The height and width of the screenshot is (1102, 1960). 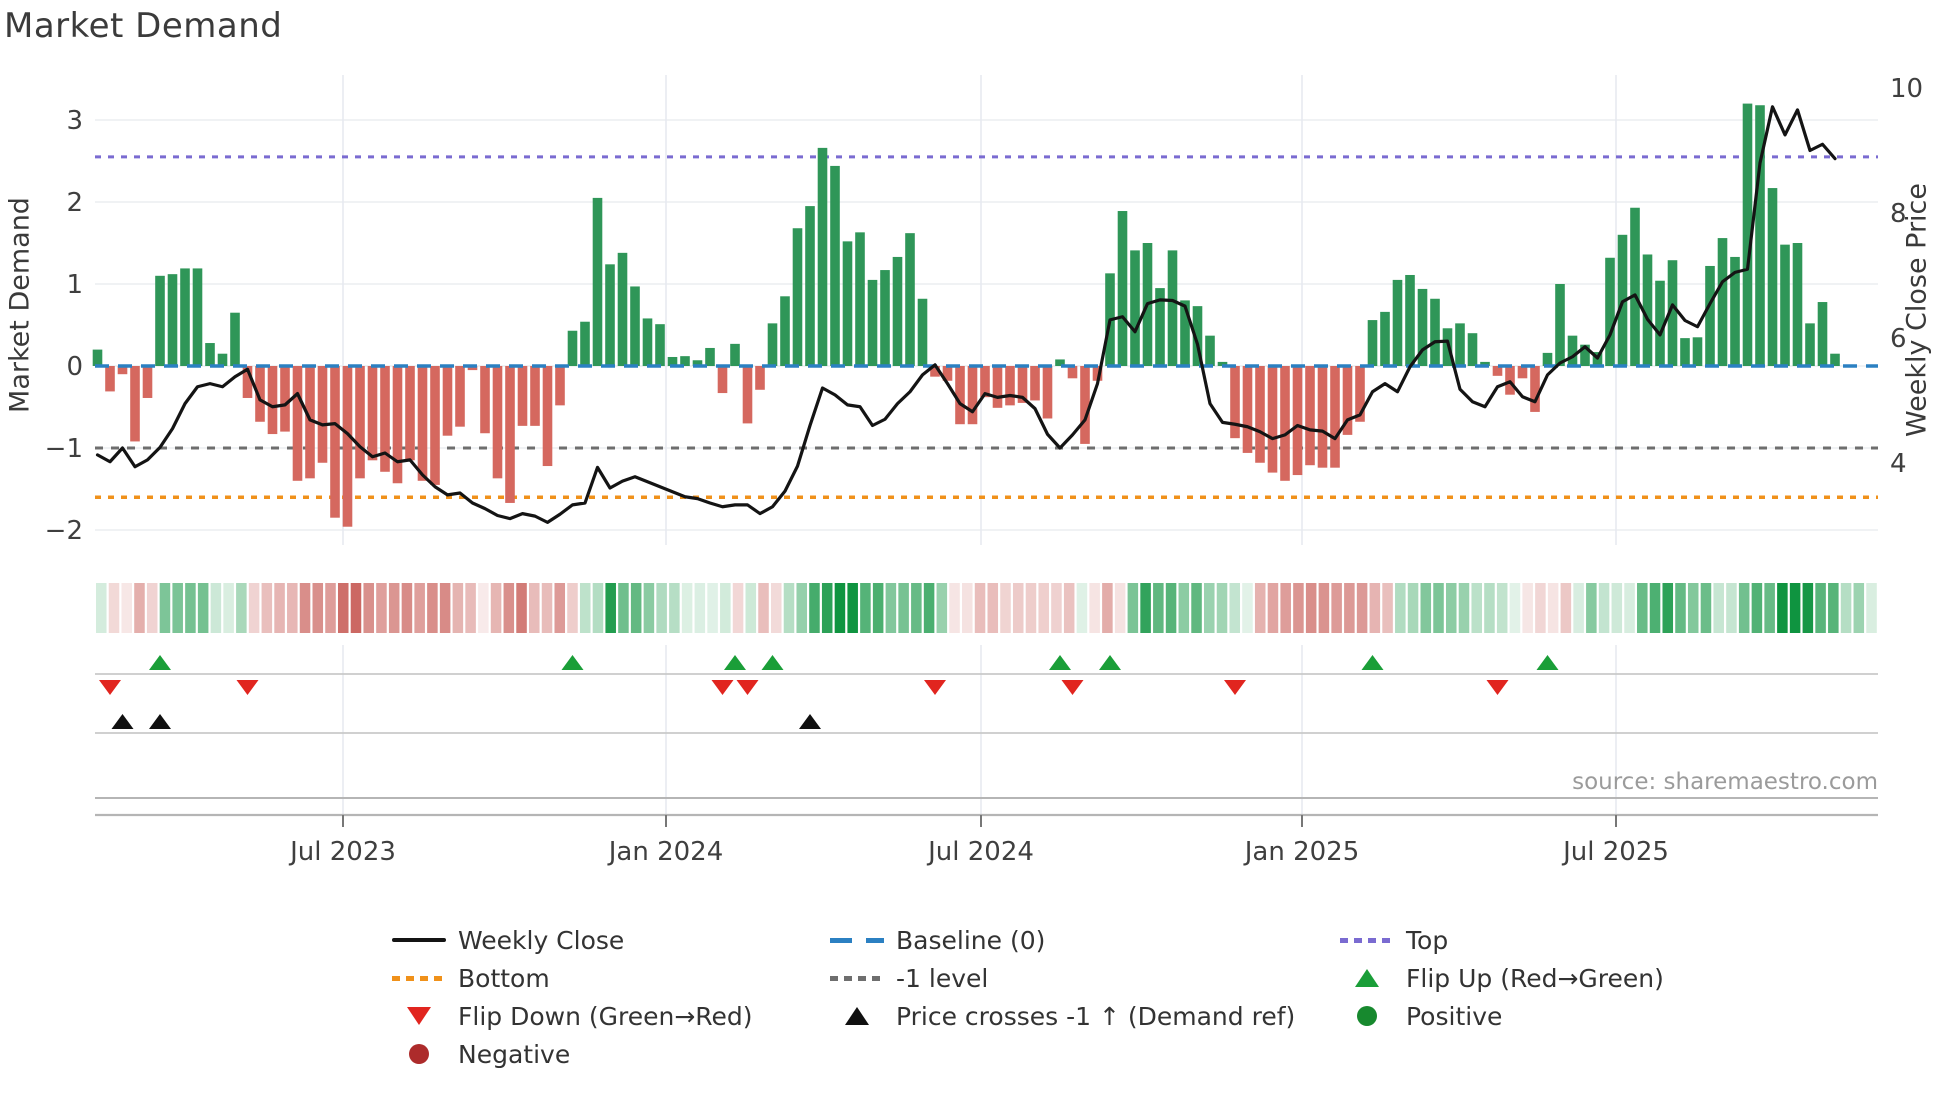 I want to click on left-tick-label: −1, so click(x=64, y=449).